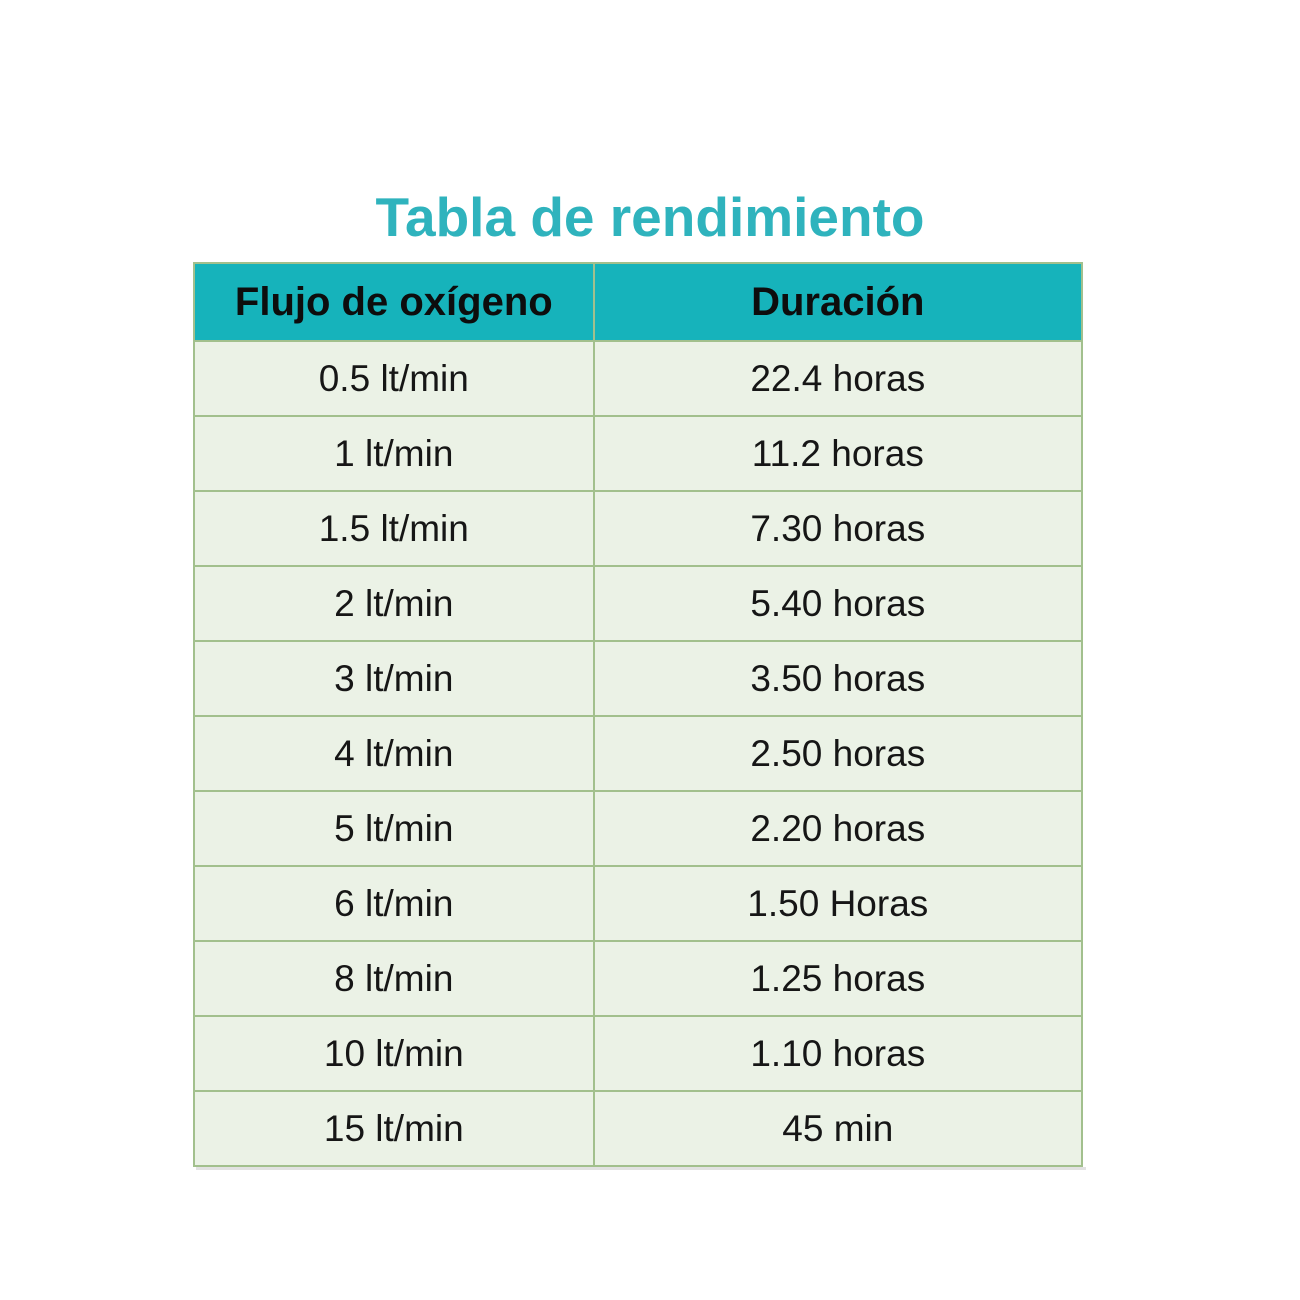 This screenshot has width=1300, height=1300. I want to click on flow-value: 4 lt/min, so click(394, 753).